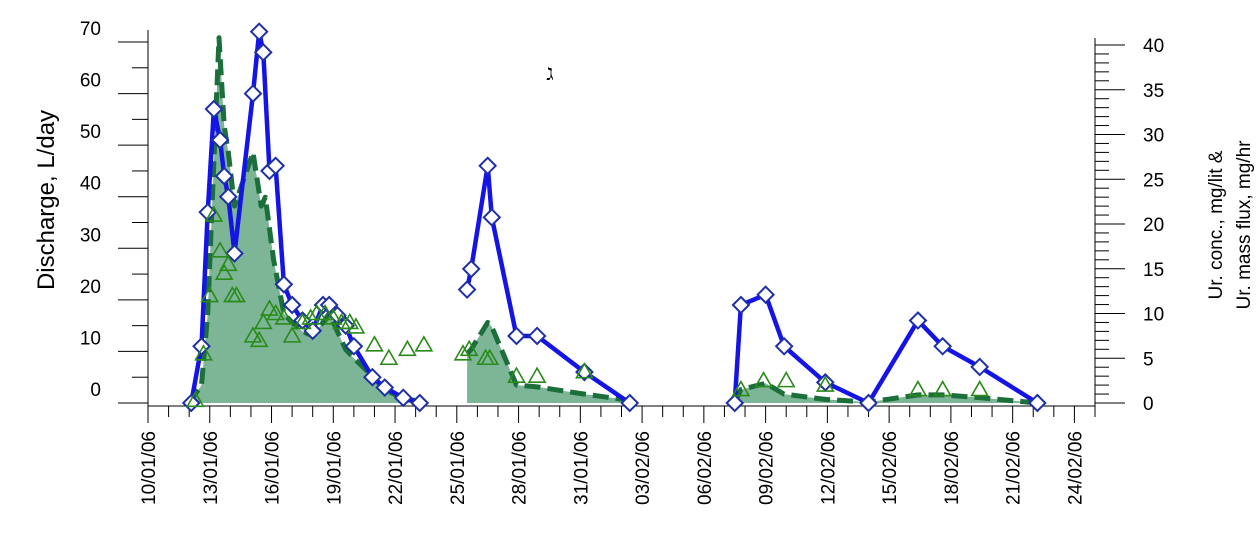  I want to click on x-tick-label: 10/01/06, so click(149, 468).